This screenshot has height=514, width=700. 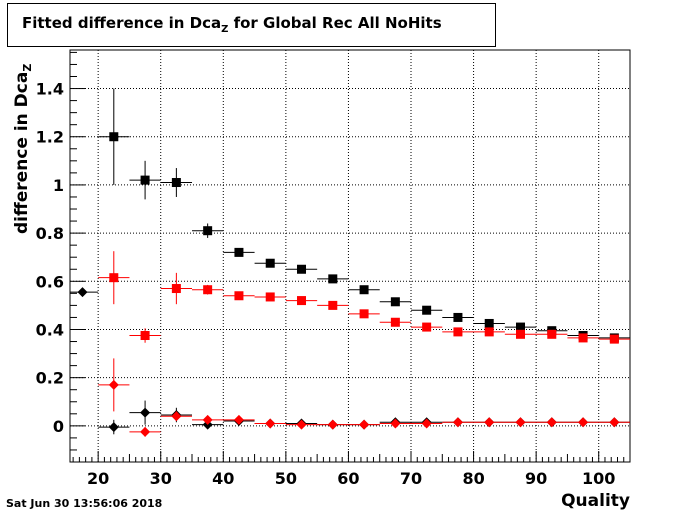 I want to click on y-axis-label: difference in DcaZ, so click(x=23, y=148).